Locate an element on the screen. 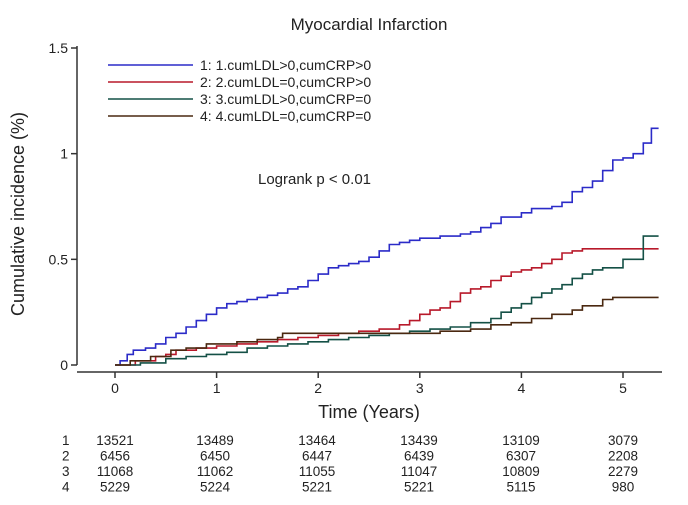  risk-row-label: 1 is located at coordinates (66, 440).